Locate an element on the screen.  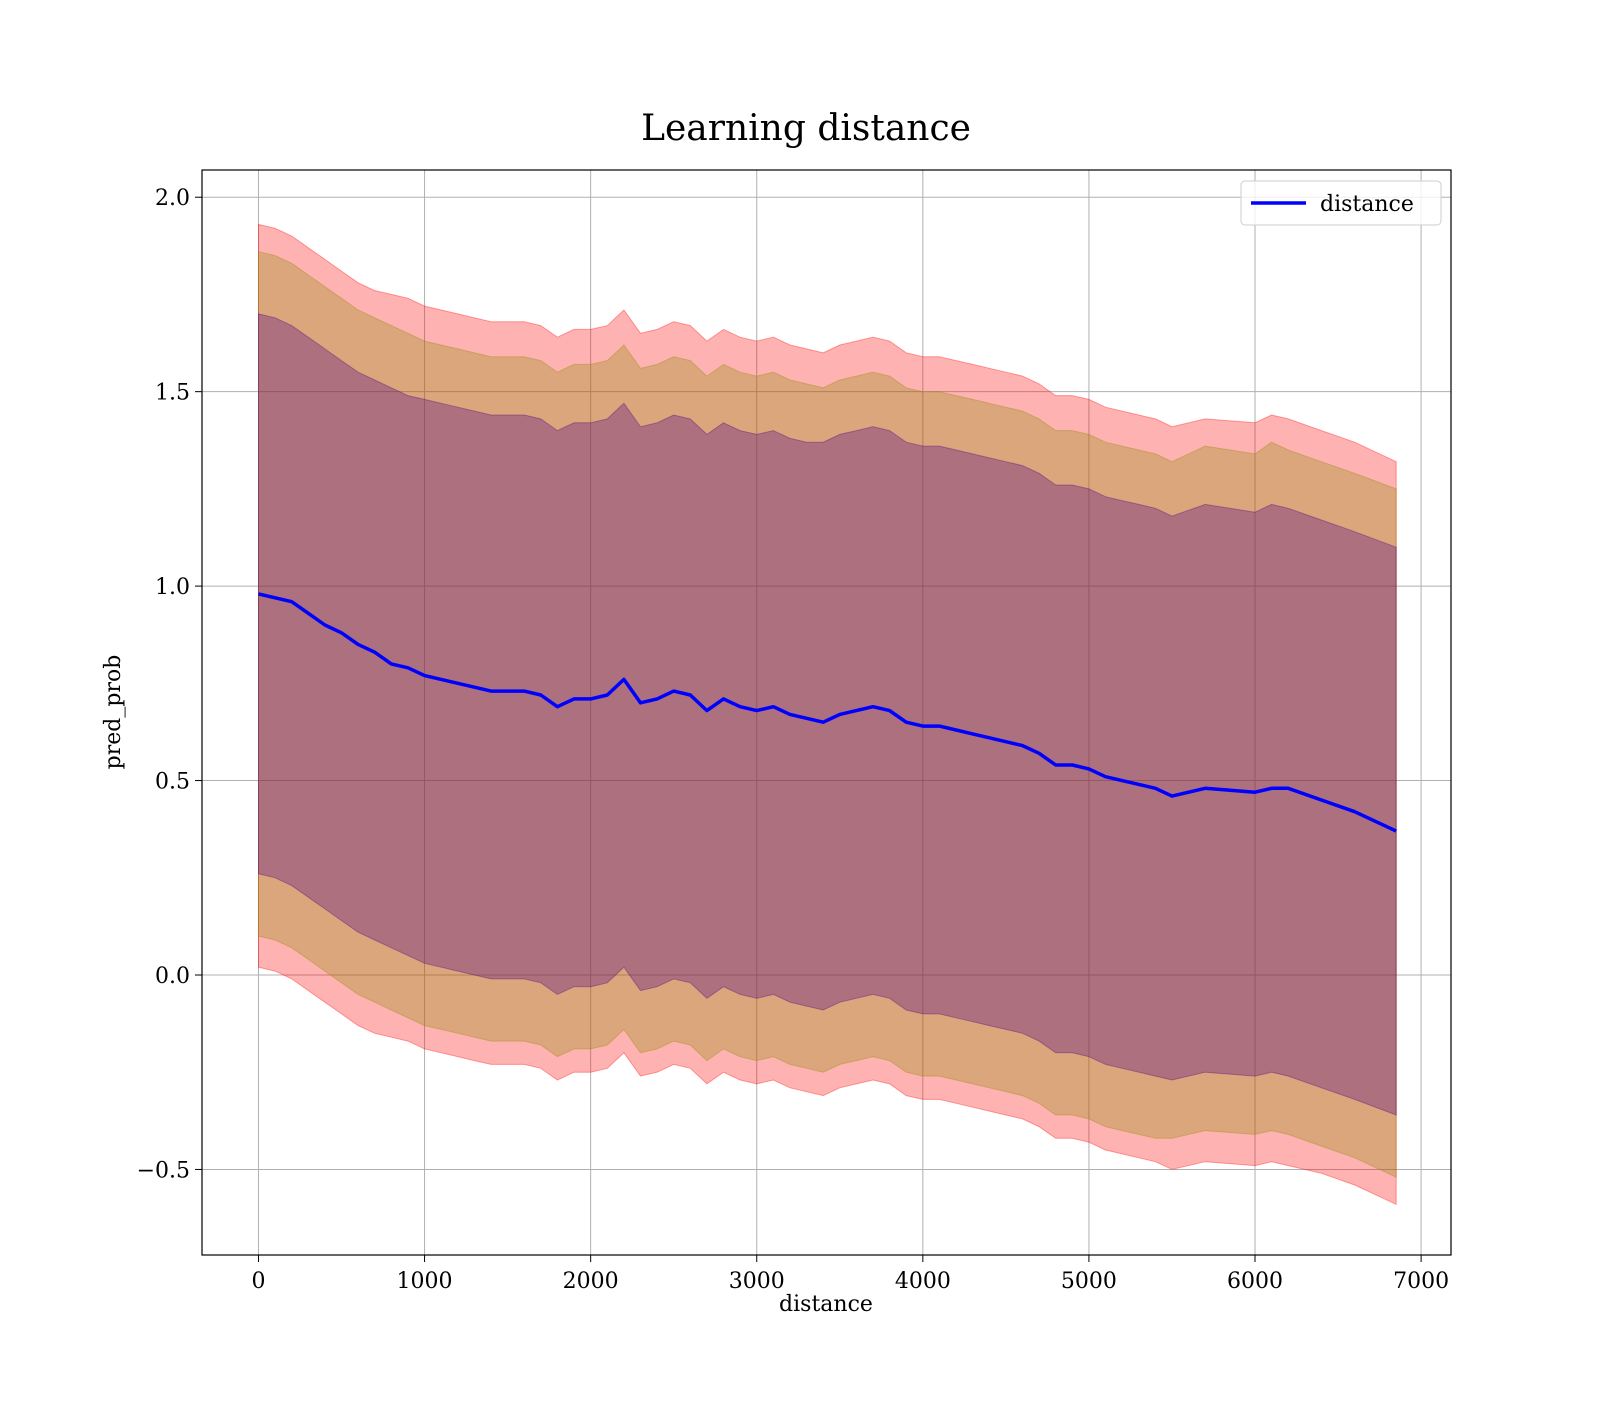
y-tick-label: 2.0 is located at coordinates (172, 198).